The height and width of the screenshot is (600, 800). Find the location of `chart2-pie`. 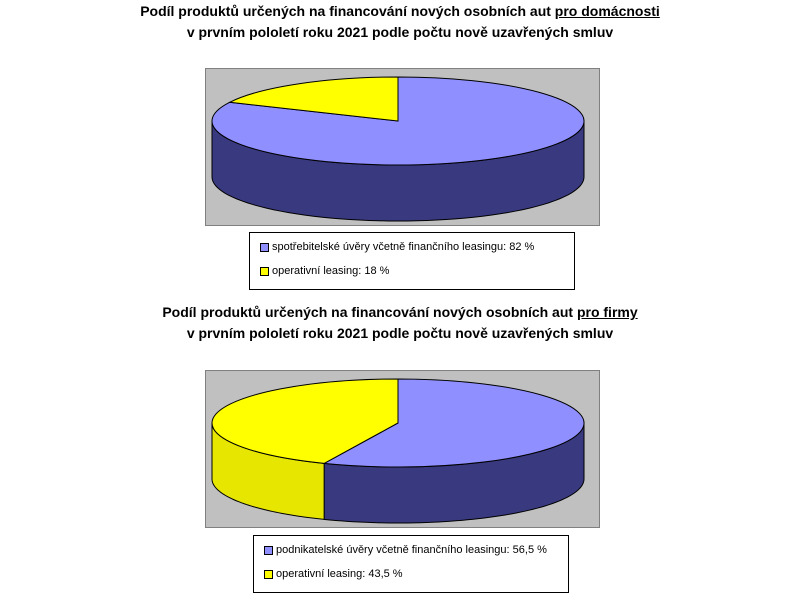

chart2-pie is located at coordinates (398, 451).